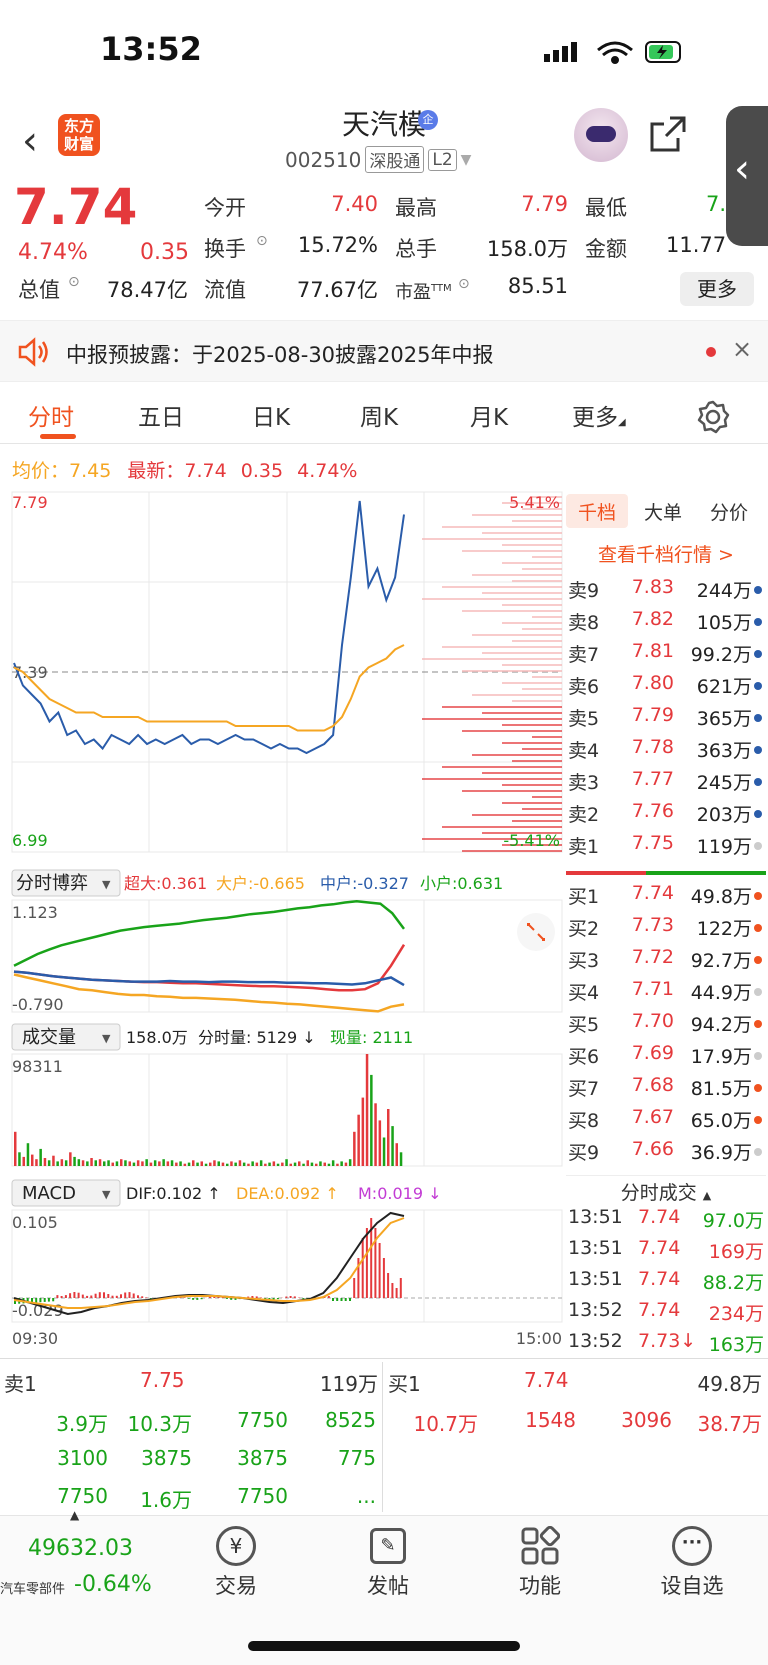 The image size is (768, 1665). Describe the element at coordinates (601, 135) in the screenshot. I see `assistant-avatar` at that location.